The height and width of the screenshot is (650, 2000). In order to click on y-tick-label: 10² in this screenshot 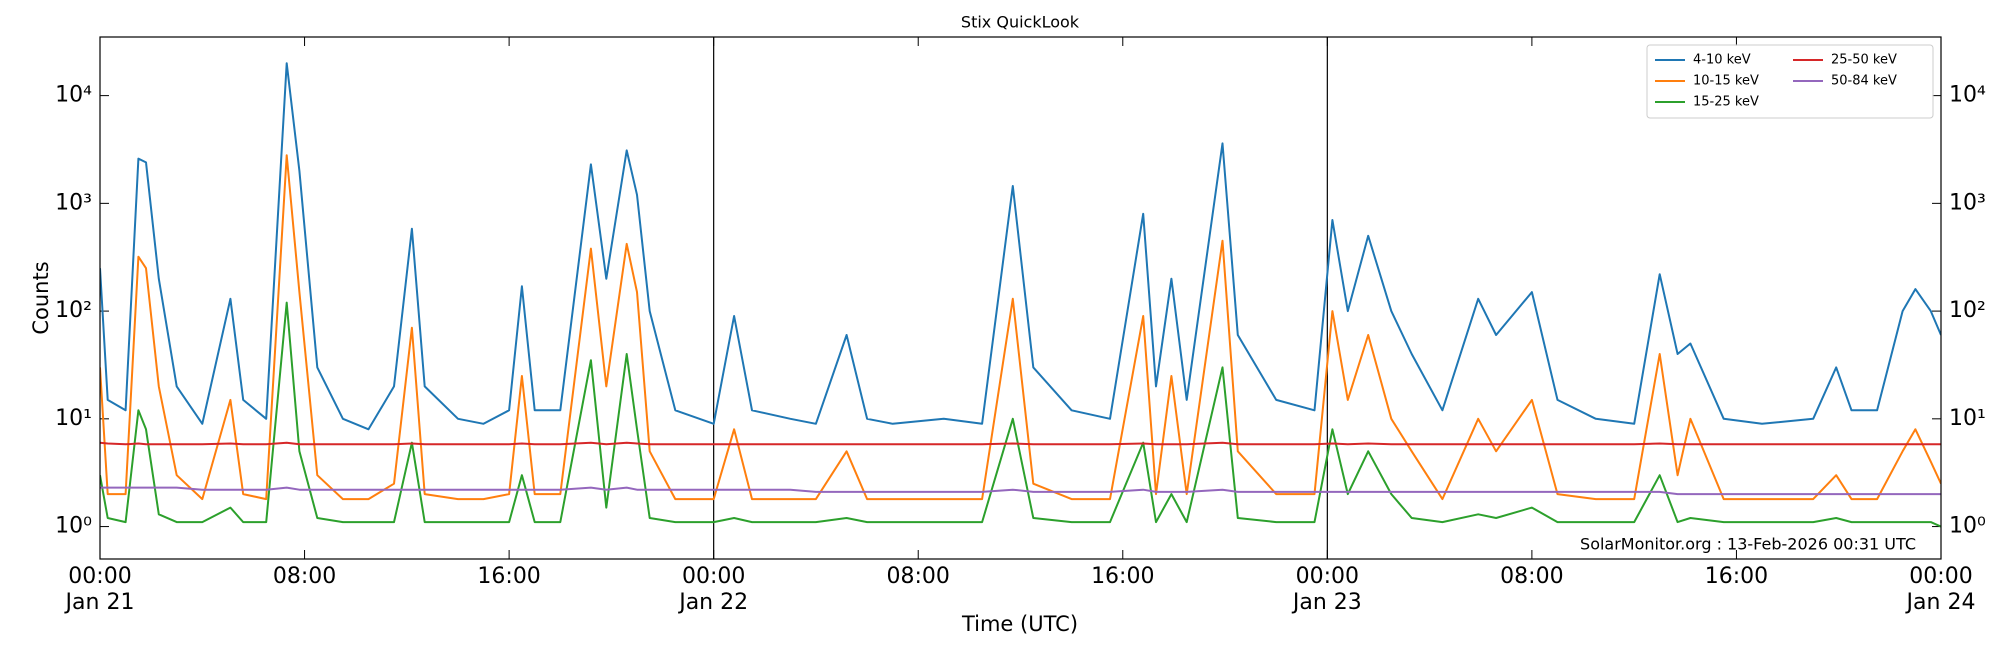, I will do `click(73, 310)`.